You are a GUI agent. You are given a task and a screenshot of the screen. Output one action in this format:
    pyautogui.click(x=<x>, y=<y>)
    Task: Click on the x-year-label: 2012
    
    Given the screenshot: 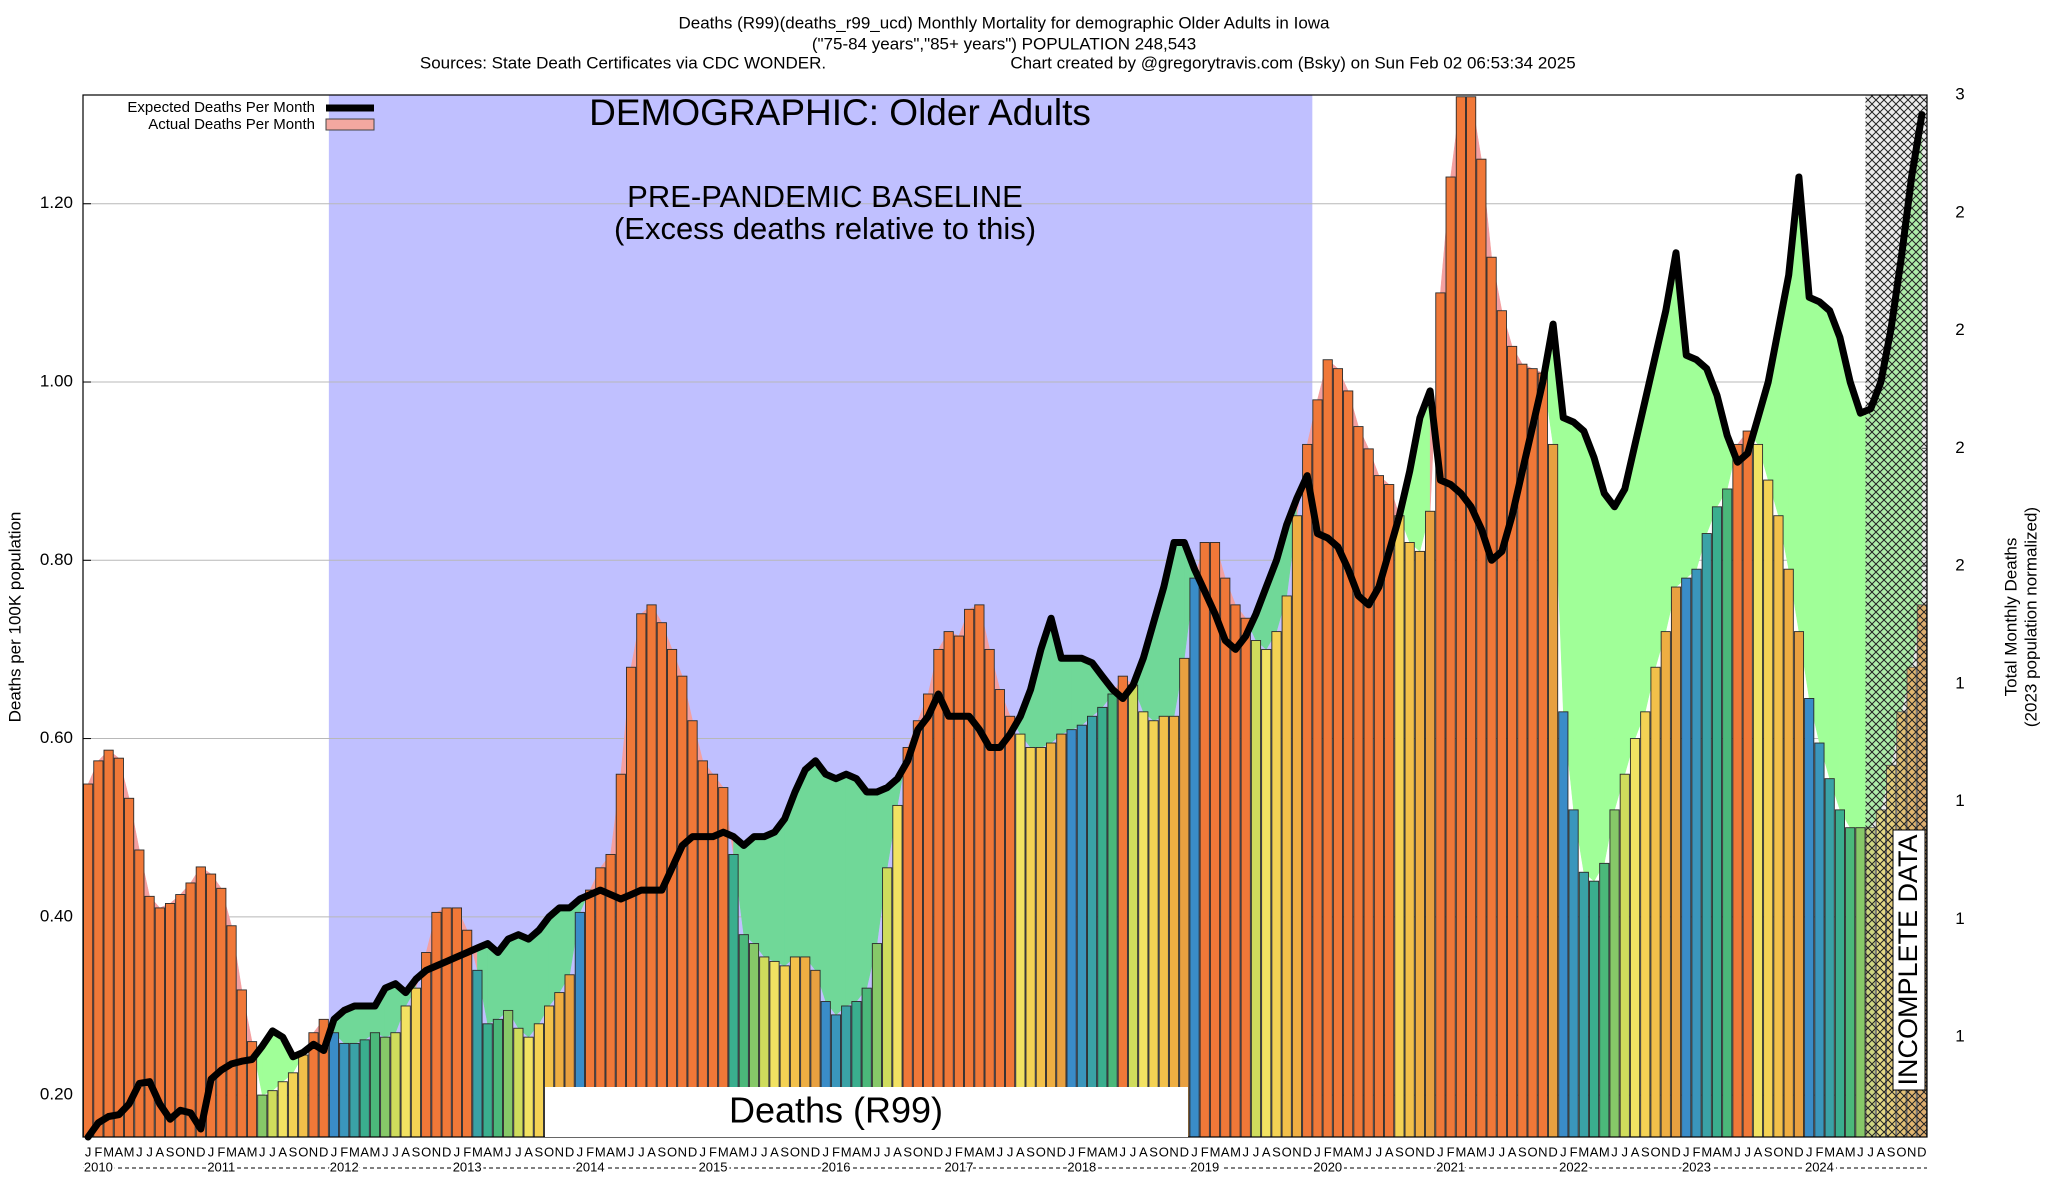 What is the action you would take?
    pyautogui.click(x=344, y=1166)
    